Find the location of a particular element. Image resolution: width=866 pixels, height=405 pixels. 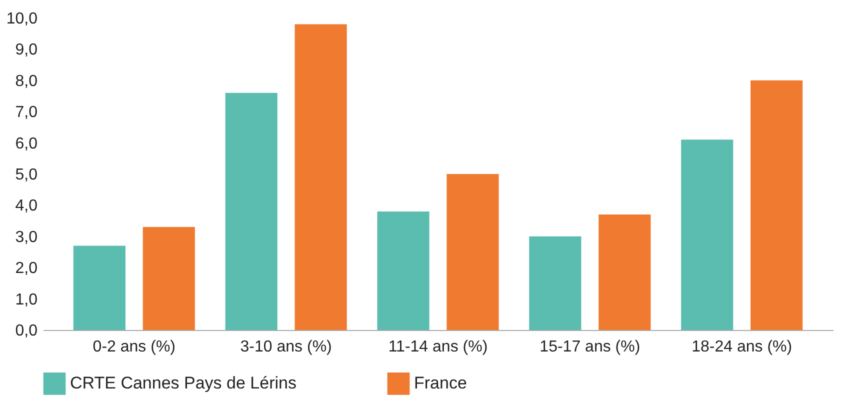

y-tick-label: 9,0 is located at coordinates (26, 50).